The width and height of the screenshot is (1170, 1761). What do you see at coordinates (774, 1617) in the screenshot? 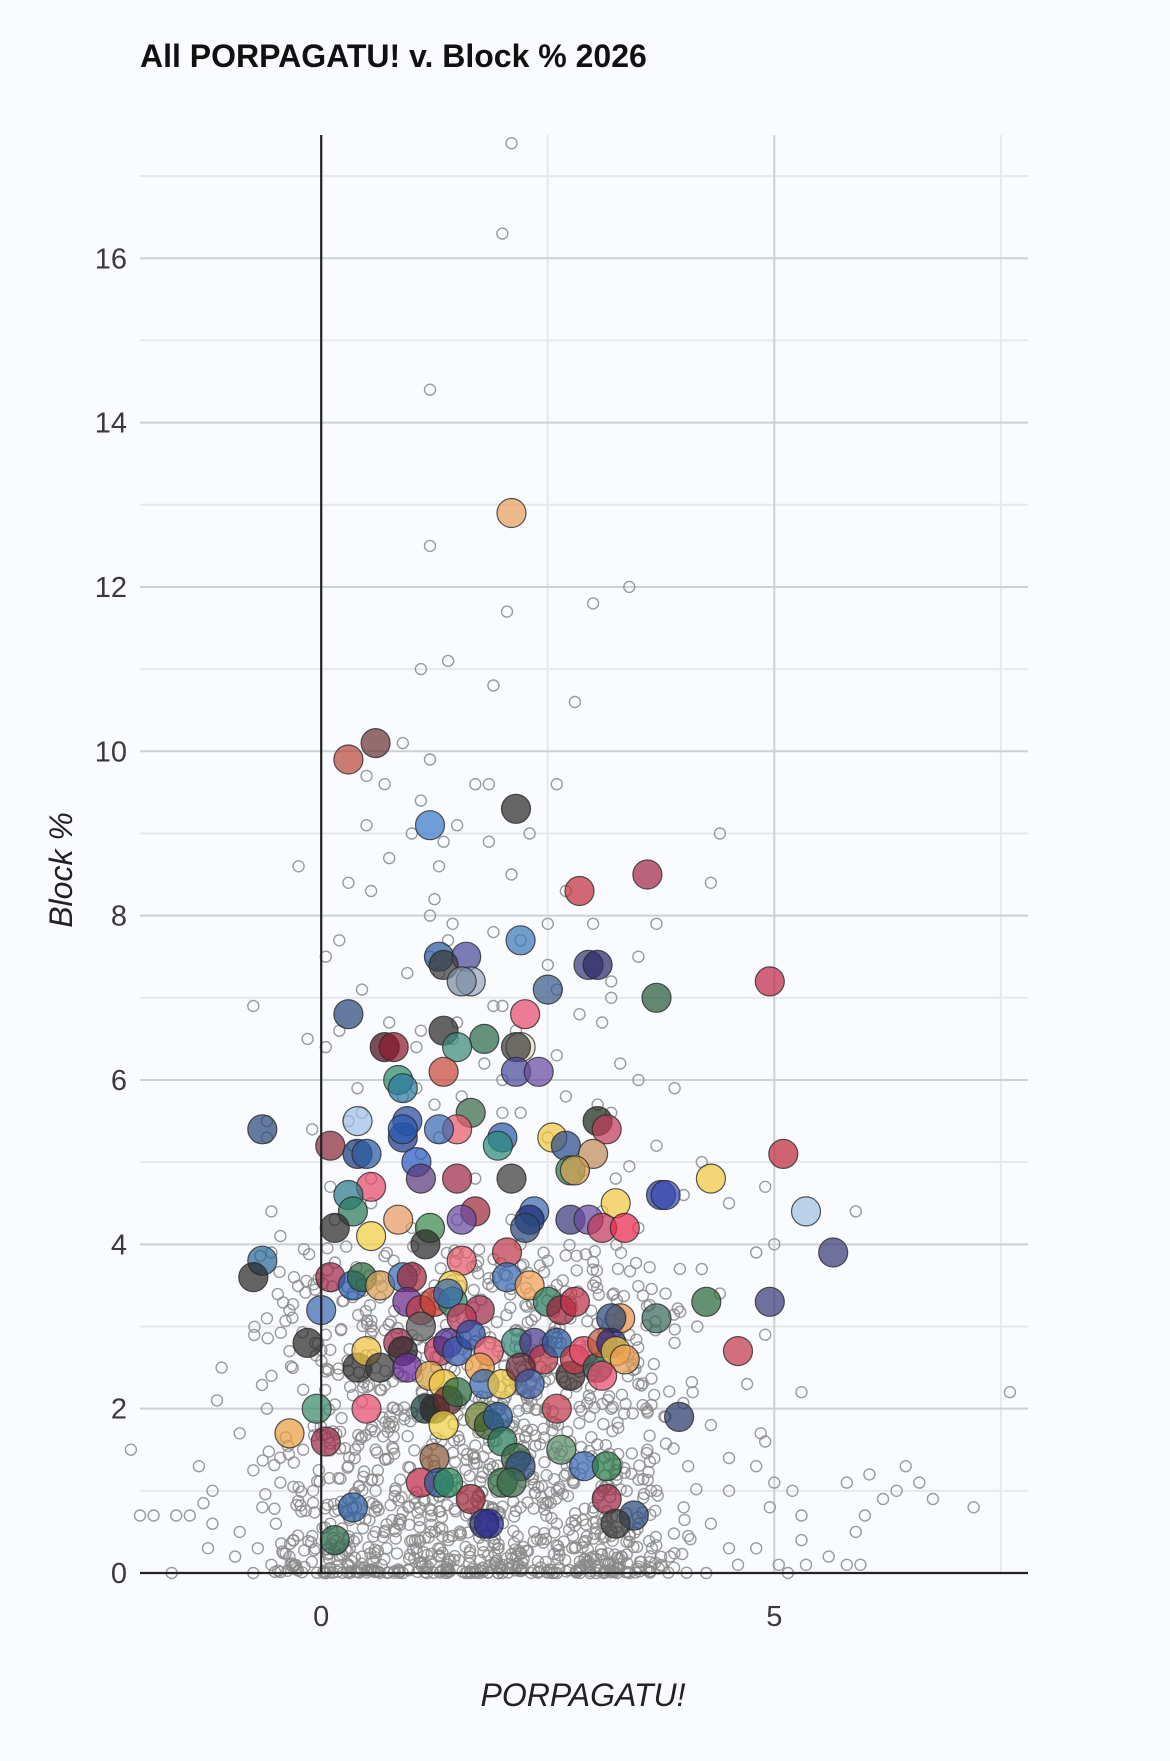
I see `x-tick-label: 5` at bounding box center [774, 1617].